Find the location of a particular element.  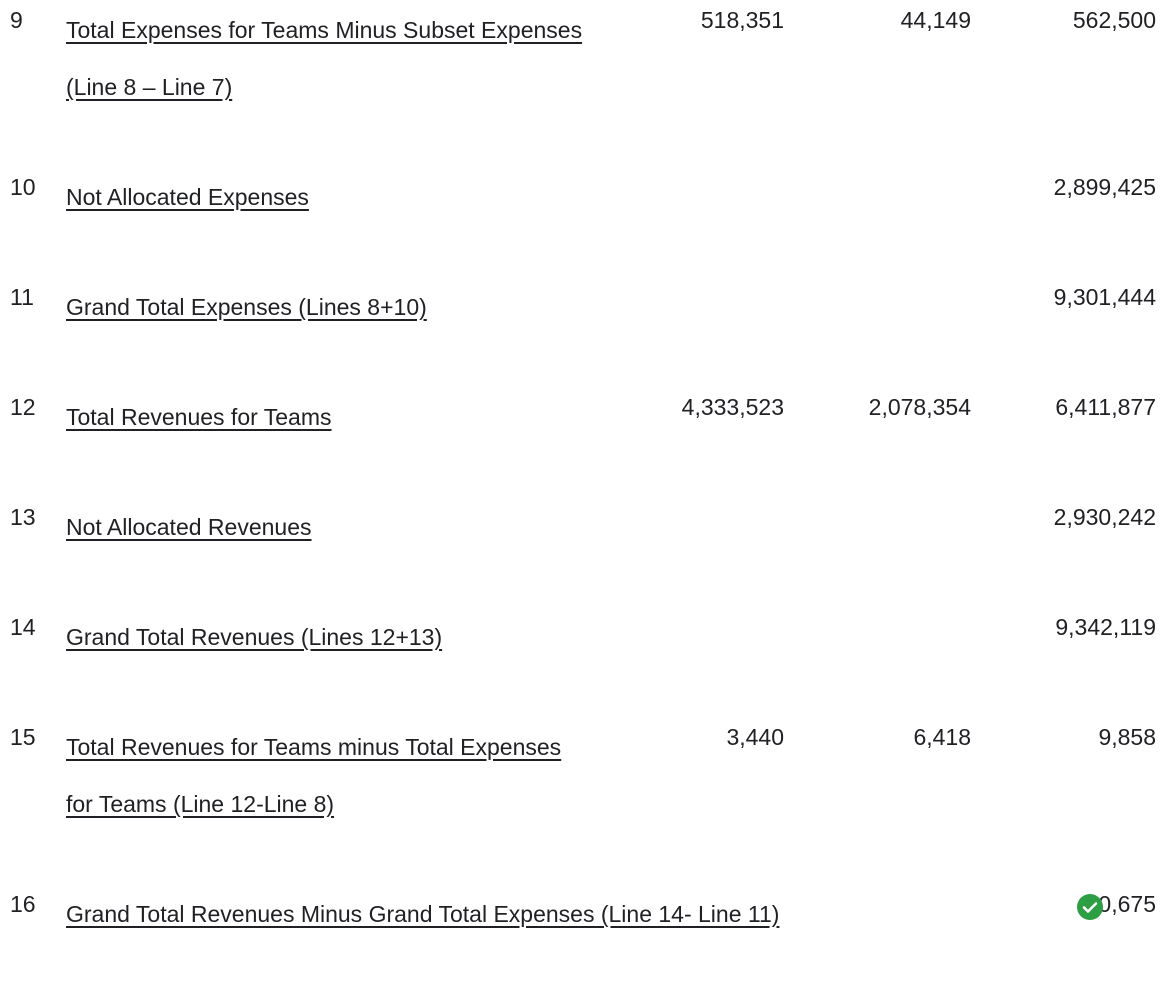

row-link: Grand Total Revenues (Lines 12+13) is located at coordinates (254, 637).